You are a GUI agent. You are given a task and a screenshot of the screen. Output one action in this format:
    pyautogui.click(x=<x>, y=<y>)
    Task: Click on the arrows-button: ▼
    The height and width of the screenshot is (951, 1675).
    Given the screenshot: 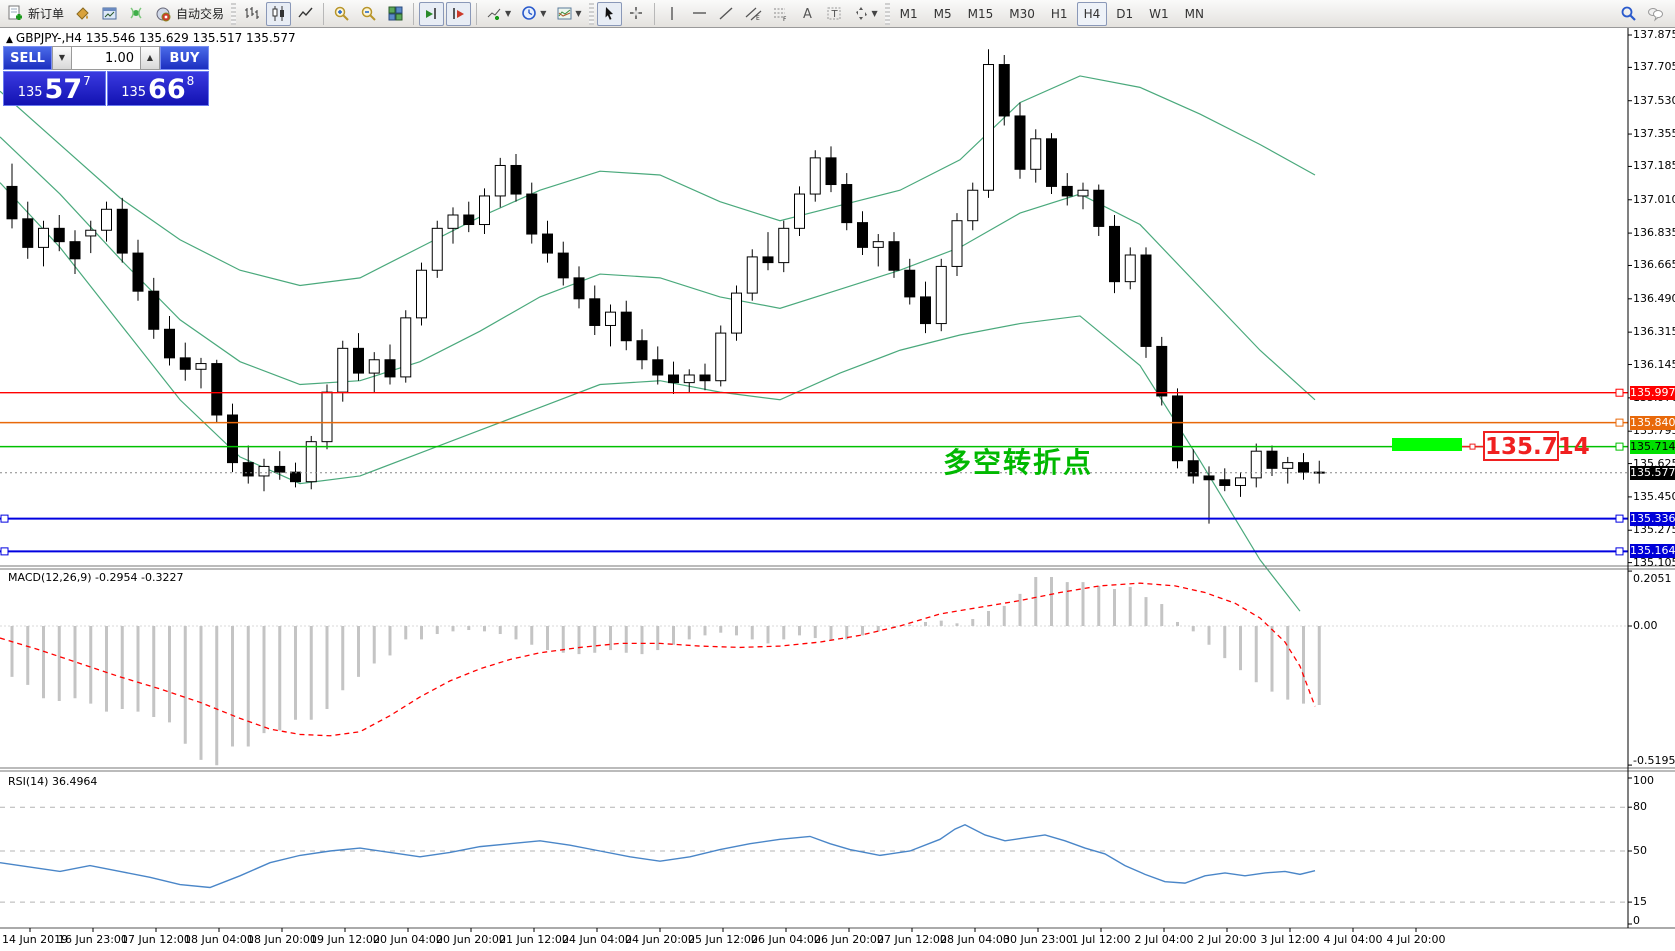 What is the action you would take?
    pyautogui.click(x=865, y=14)
    